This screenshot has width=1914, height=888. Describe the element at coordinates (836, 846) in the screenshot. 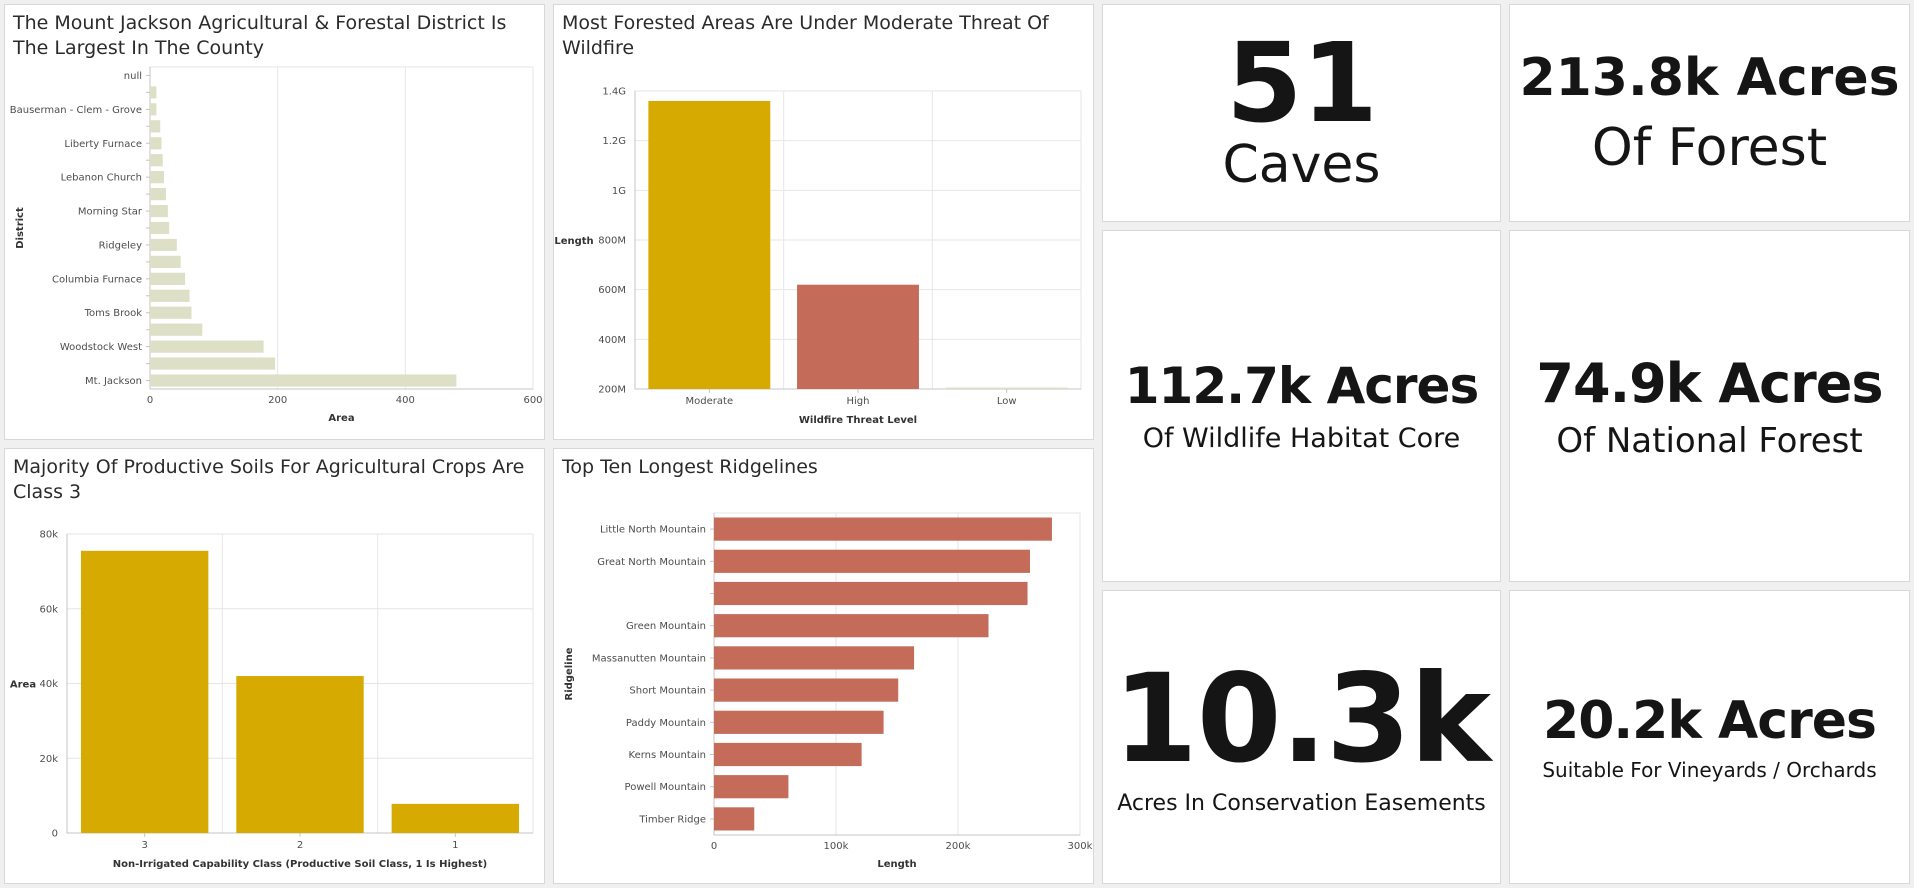

I see `ridgelines-x-tick-label: 100k` at that location.